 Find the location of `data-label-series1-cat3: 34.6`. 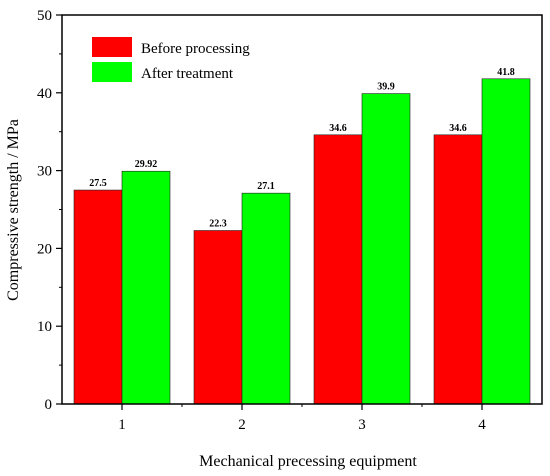

data-label-series1-cat3: 34.6 is located at coordinates (338, 128).